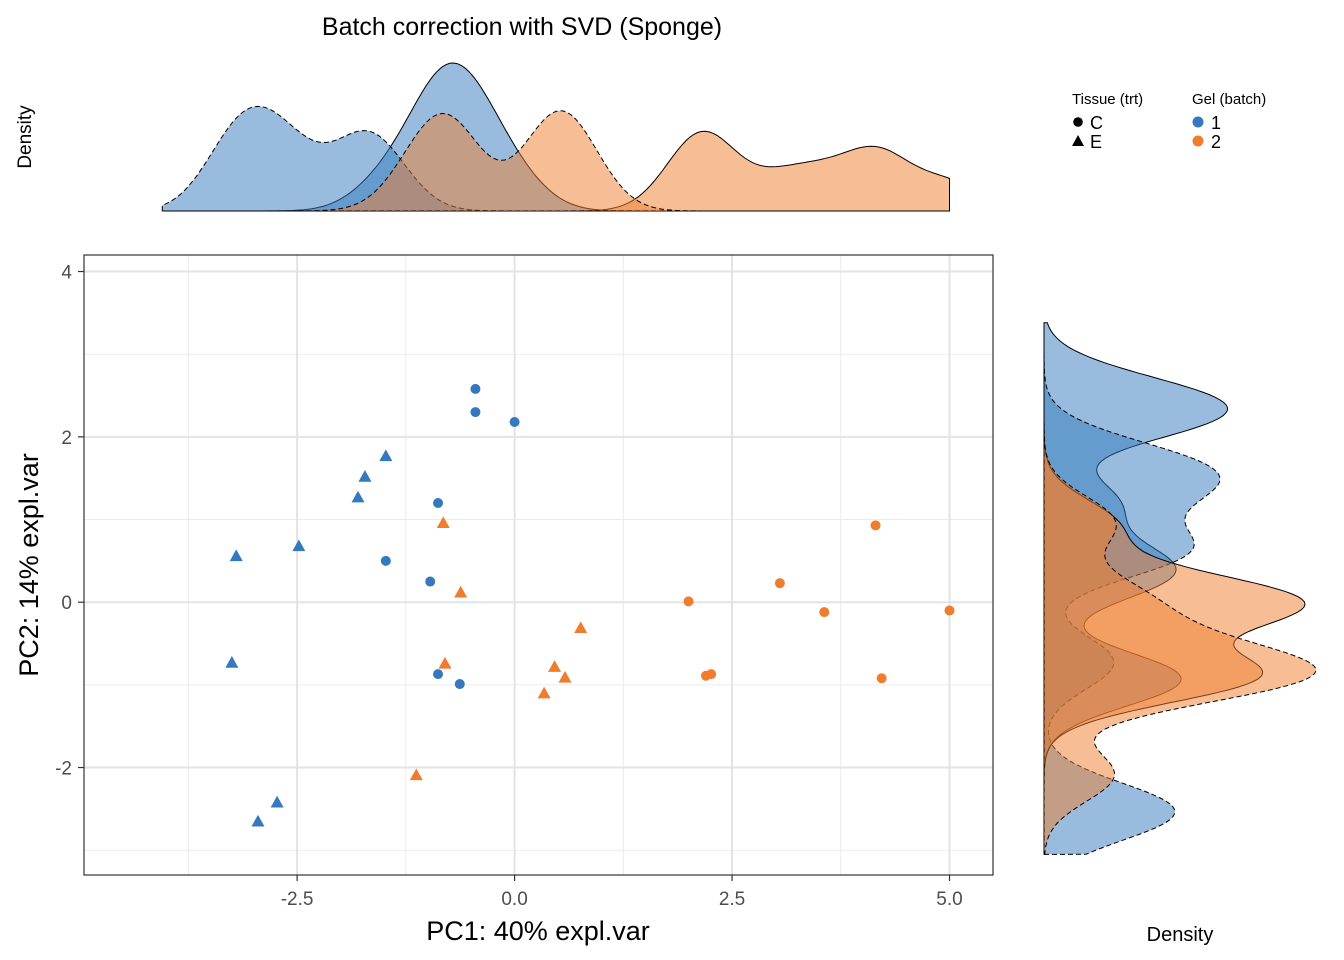 The image size is (1344, 960). What do you see at coordinates (1229, 99) in the screenshot?
I see `legend-color-title: Gel (batch)` at bounding box center [1229, 99].